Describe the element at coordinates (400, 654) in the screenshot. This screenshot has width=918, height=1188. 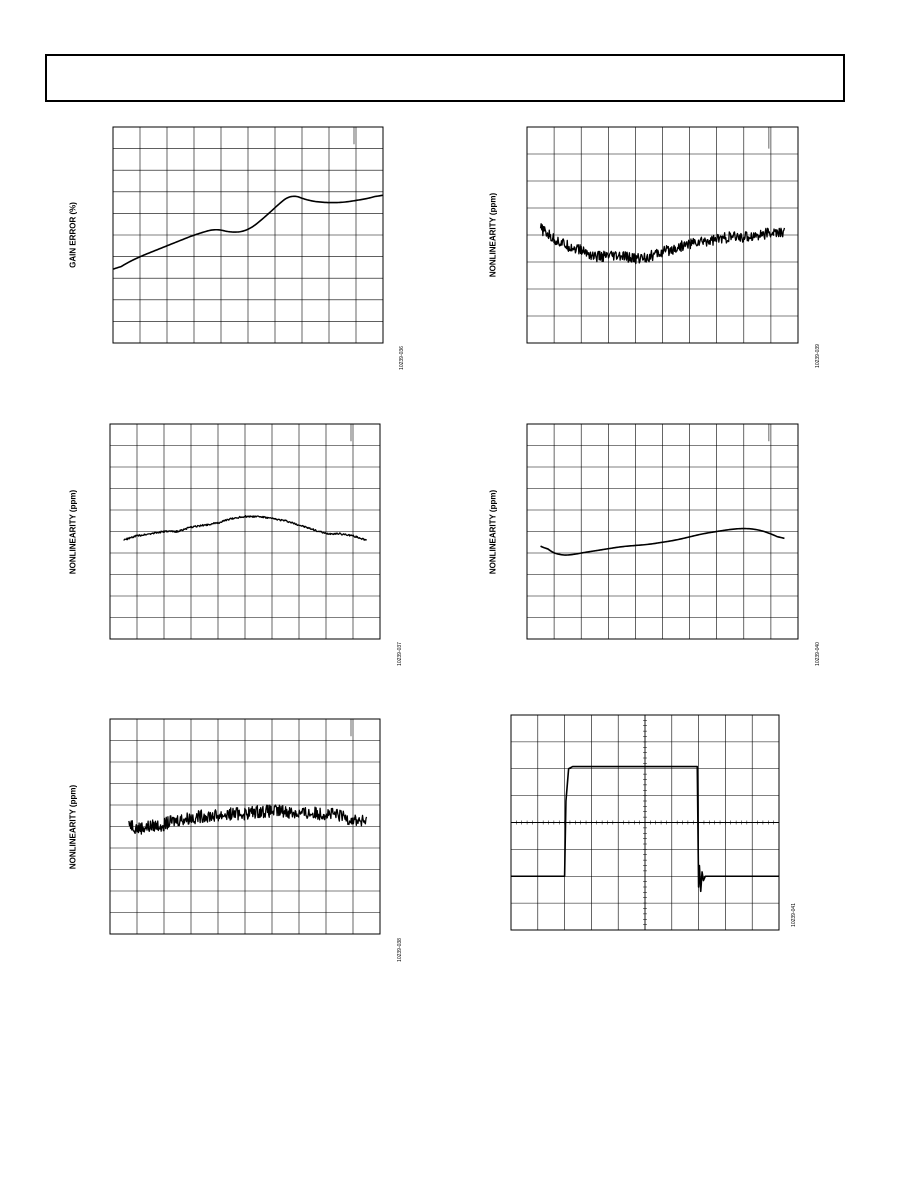
I see `figure-id: 10239-037` at that location.